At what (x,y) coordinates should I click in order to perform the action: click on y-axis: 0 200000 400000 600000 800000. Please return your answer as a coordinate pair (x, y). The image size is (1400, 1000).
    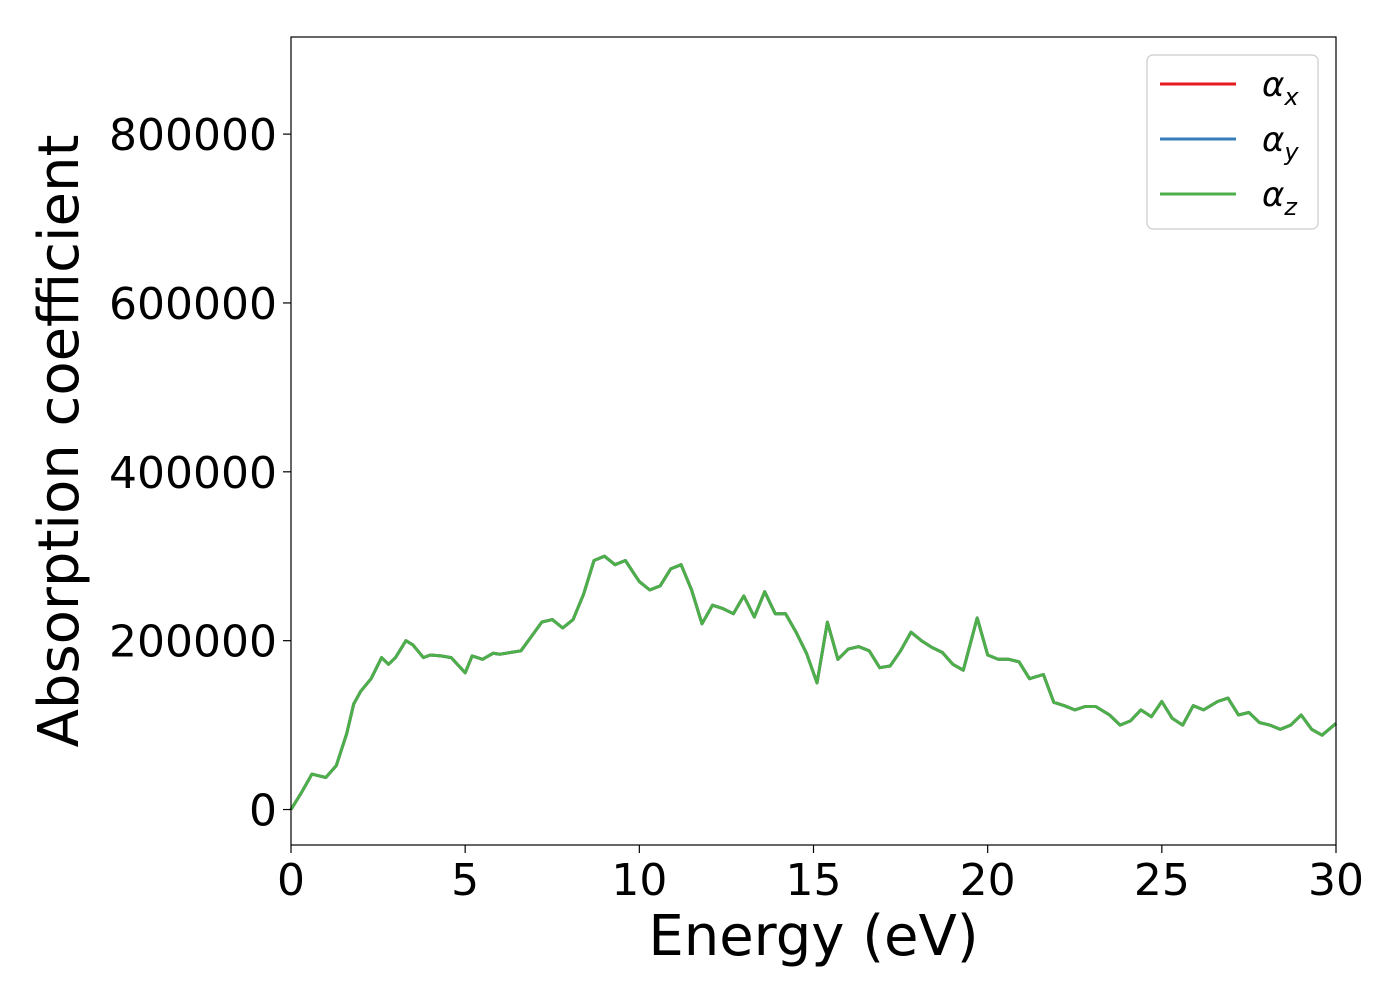
    Looking at the image, I should click on (200, 473).